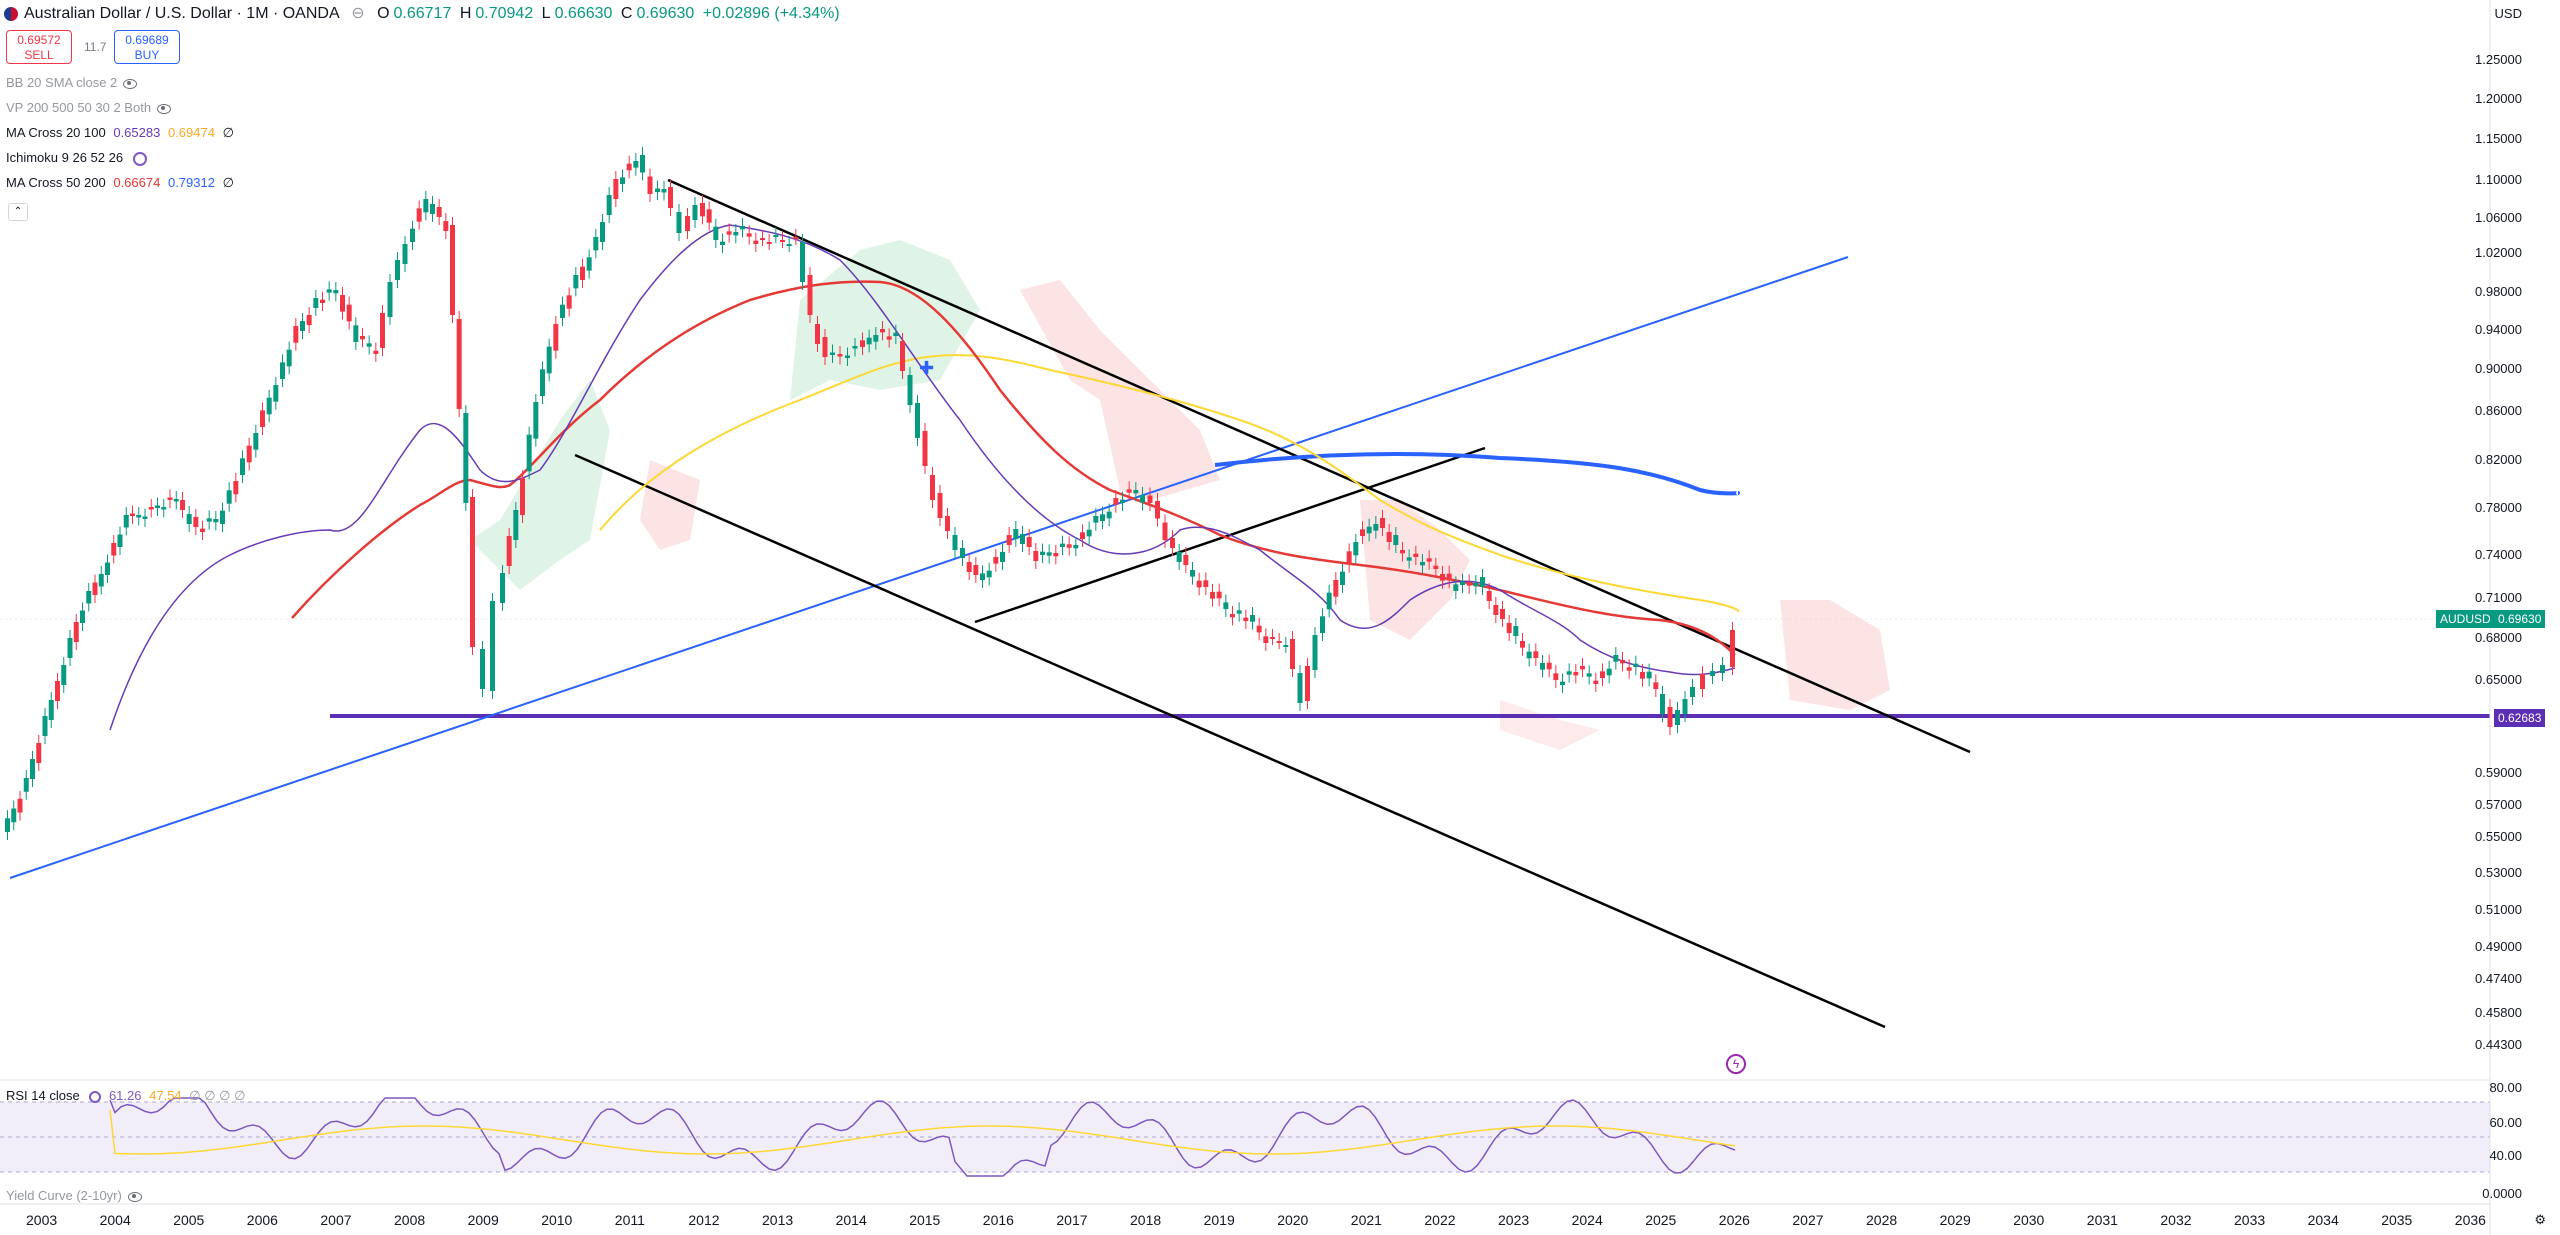 The image size is (2560, 1235). Describe the element at coordinates (926, 368) in the screenshot. I see `crosshair-marker: ✚` at that location.